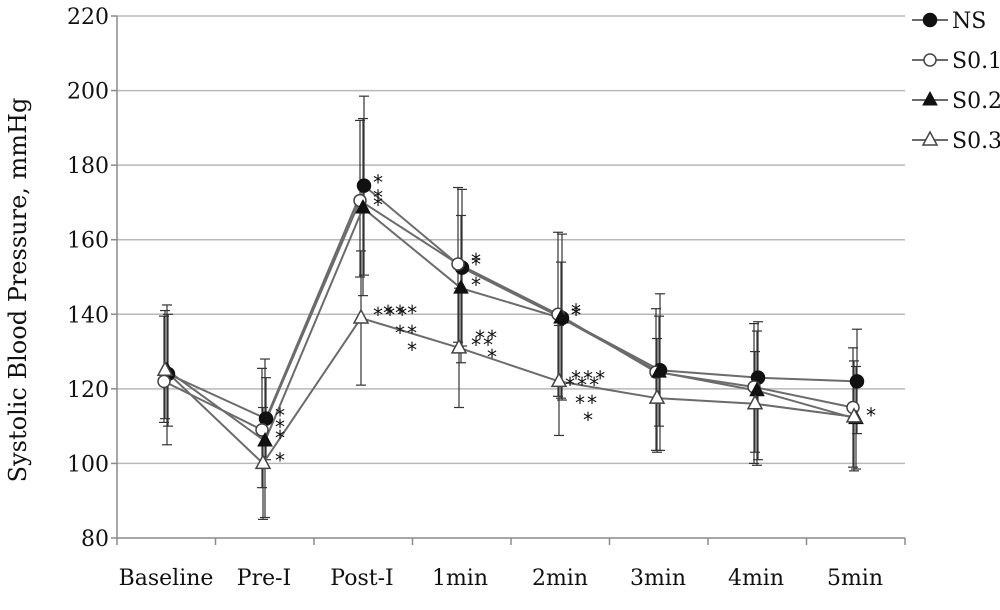 The height and width of the screenshot is (610, 1000). What do you see at coordinates (88, 166) in the screenshot?
I see `y-tick-label: 180` at bounding box center [88, 166].